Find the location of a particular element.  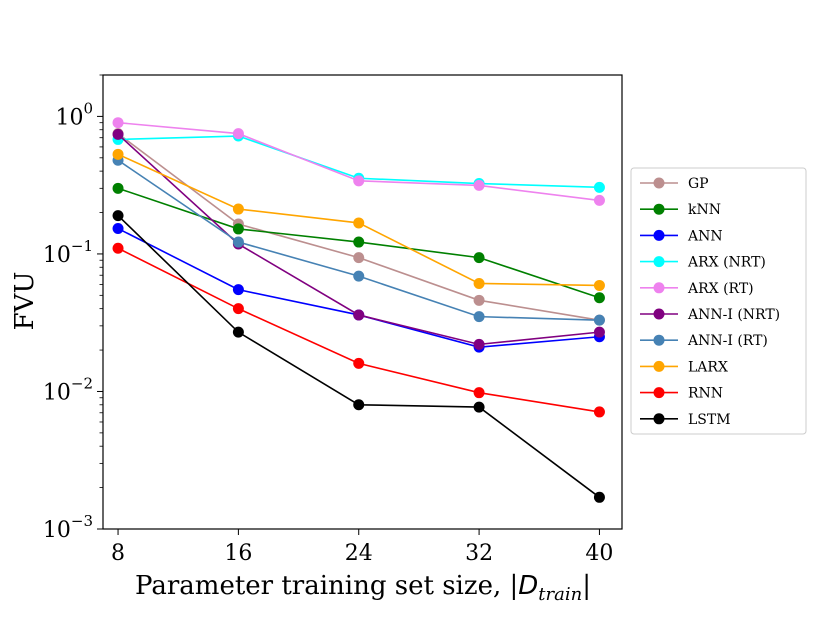

legend-item-arx-rt: ARX (RT) is located at coordinates (697, 289).